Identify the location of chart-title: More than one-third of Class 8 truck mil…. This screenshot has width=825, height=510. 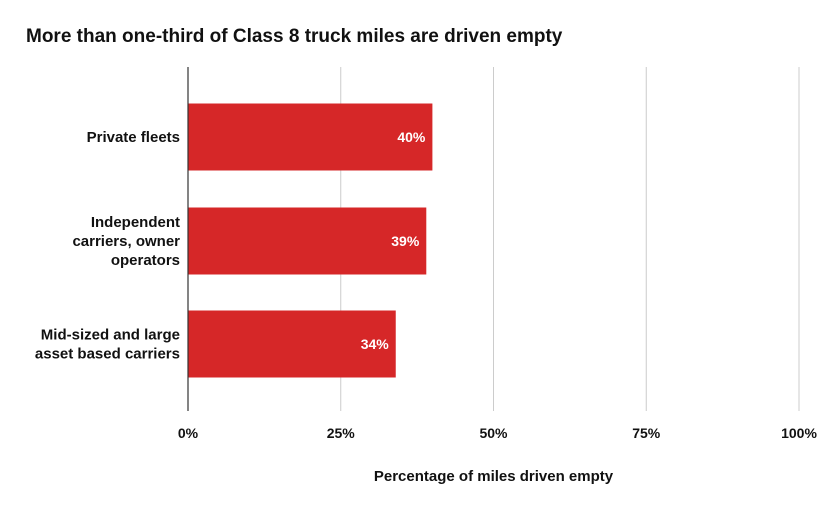
(294, 36).